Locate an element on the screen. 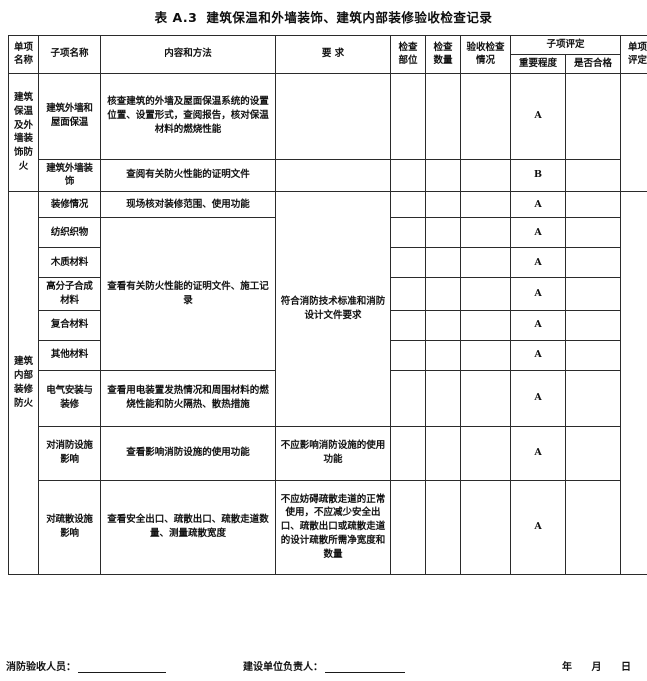 The image size is (647, 681). th-sub-item-evaluation: 子项评定 is located at coordinates (565, 45).